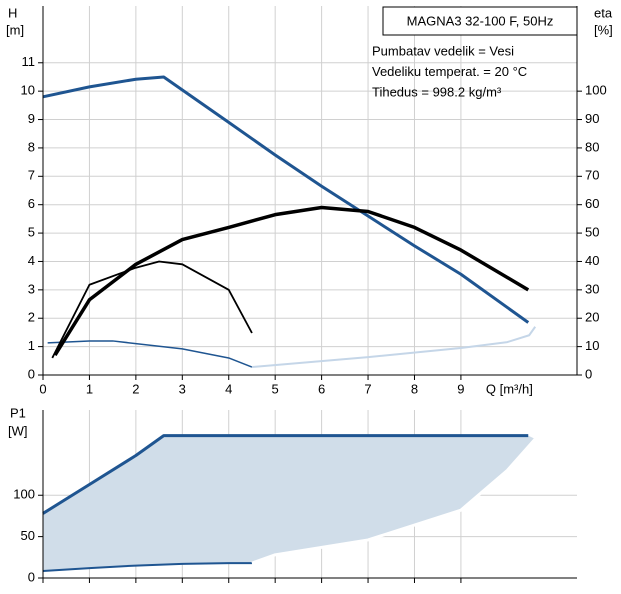  I want to click on x-tick-label: 0, so click(42, 388).